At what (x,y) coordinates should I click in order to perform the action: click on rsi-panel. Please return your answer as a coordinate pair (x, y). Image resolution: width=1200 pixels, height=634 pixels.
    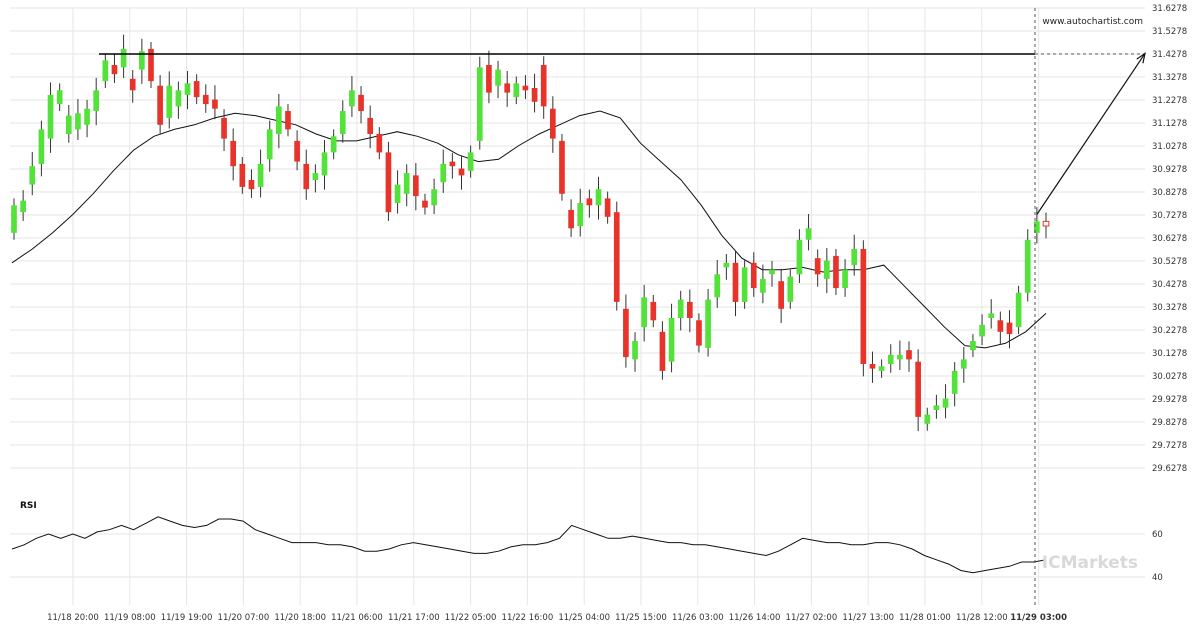
    Looking at the image, I should click on (529, 545).